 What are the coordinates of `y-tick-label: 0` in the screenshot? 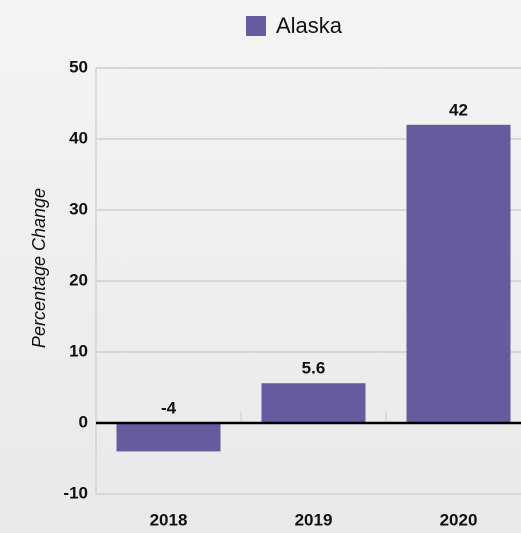 It's located at (83, 421).